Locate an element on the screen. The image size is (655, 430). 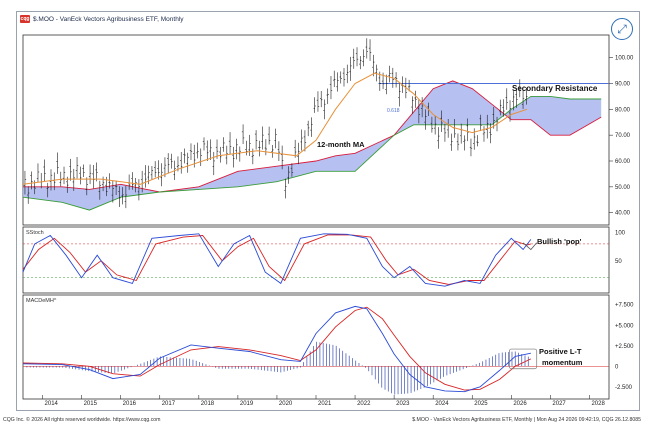
price-y-tick-label: 70.00 is located at coordinates (623, 136).